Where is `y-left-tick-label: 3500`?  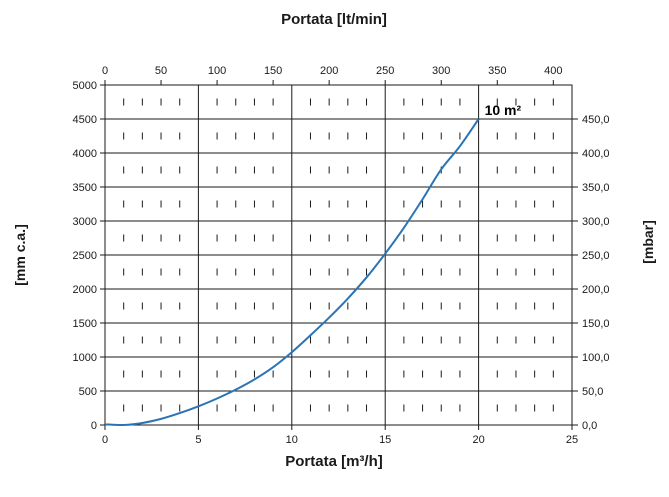
y-left-tick-label: 3500 is located at coordinates (85, 188).